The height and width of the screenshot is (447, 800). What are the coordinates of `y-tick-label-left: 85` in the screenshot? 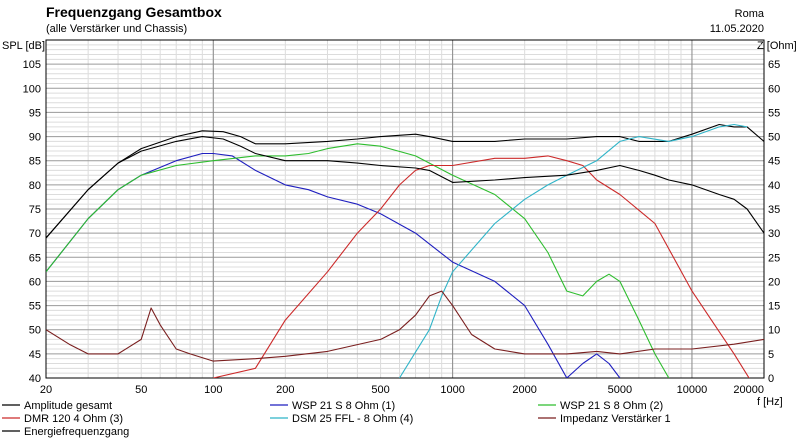 It's located at (35, 162).